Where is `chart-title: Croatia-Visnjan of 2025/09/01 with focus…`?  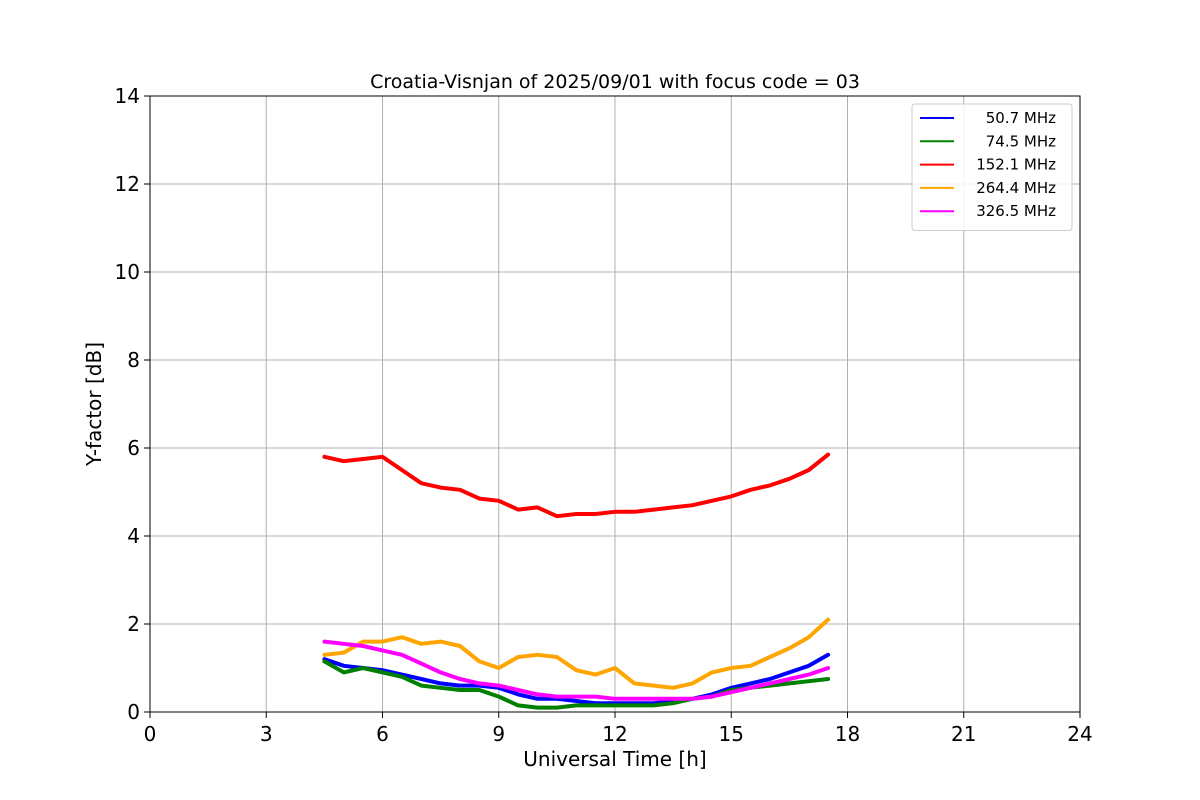 chart-title: Croatia-Visnjan of 2025/09/01 with focus… is located at coordinates (615, 82).